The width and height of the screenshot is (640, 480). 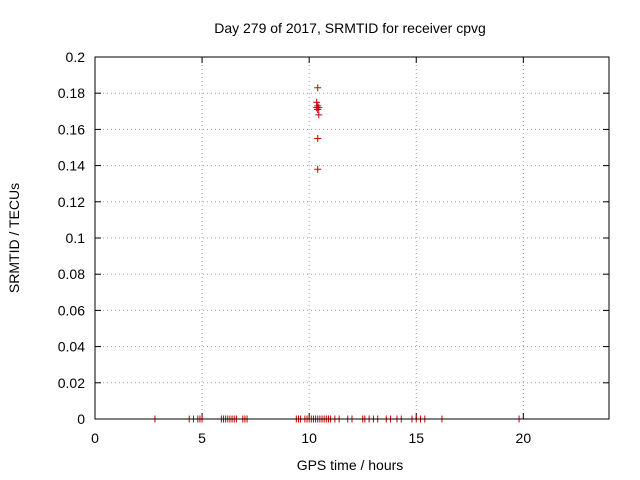 I want to click on x-tick-labels: 0 5 10 15 20, so click(x=311, y=438).